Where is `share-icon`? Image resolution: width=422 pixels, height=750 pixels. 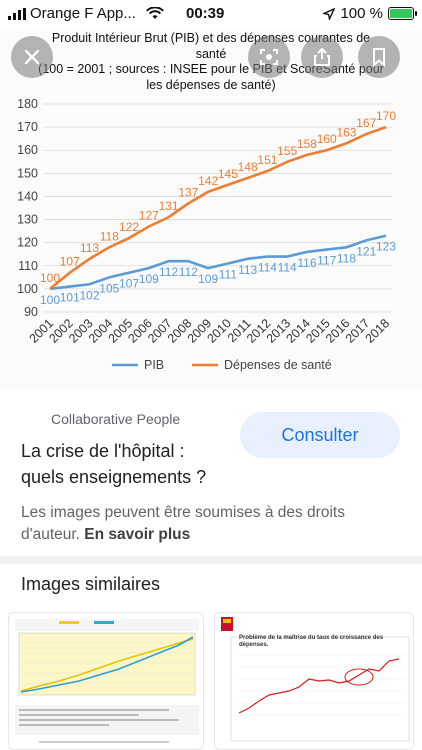
share-icon is located at coordinates (322, 56).